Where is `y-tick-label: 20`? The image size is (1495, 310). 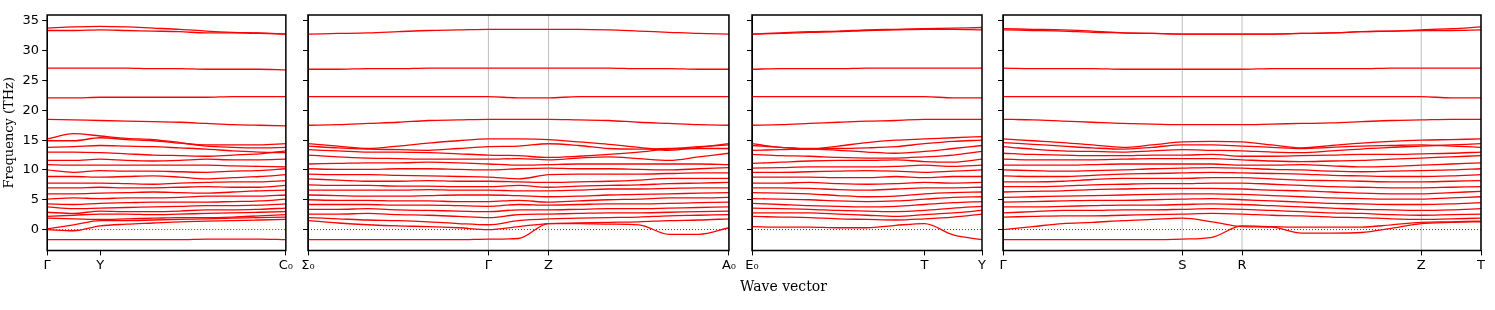
y-tick-label: 20 is located at coordinates (31, 109).